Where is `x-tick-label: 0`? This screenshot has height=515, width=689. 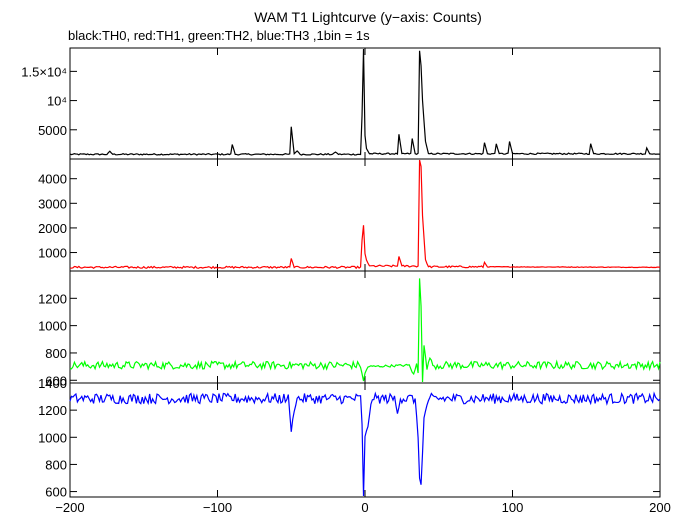
x-tick-label: 0 is located at coordinates (364, 507).